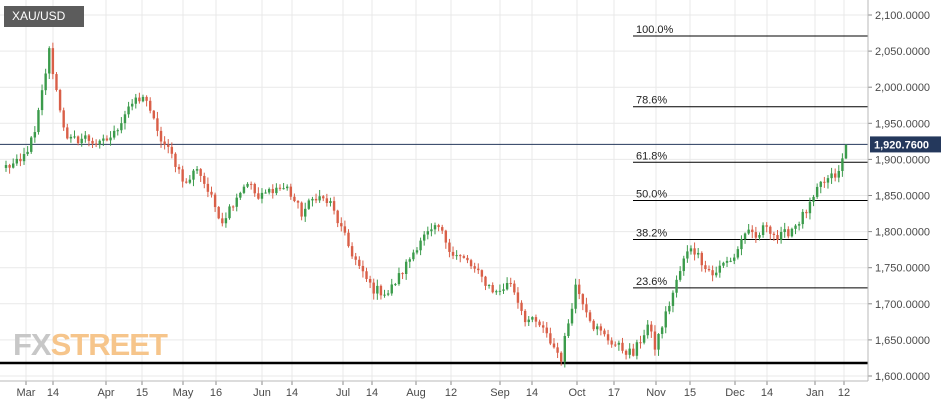  I want to click on fib-label: 50.0%, so click(651, 195).